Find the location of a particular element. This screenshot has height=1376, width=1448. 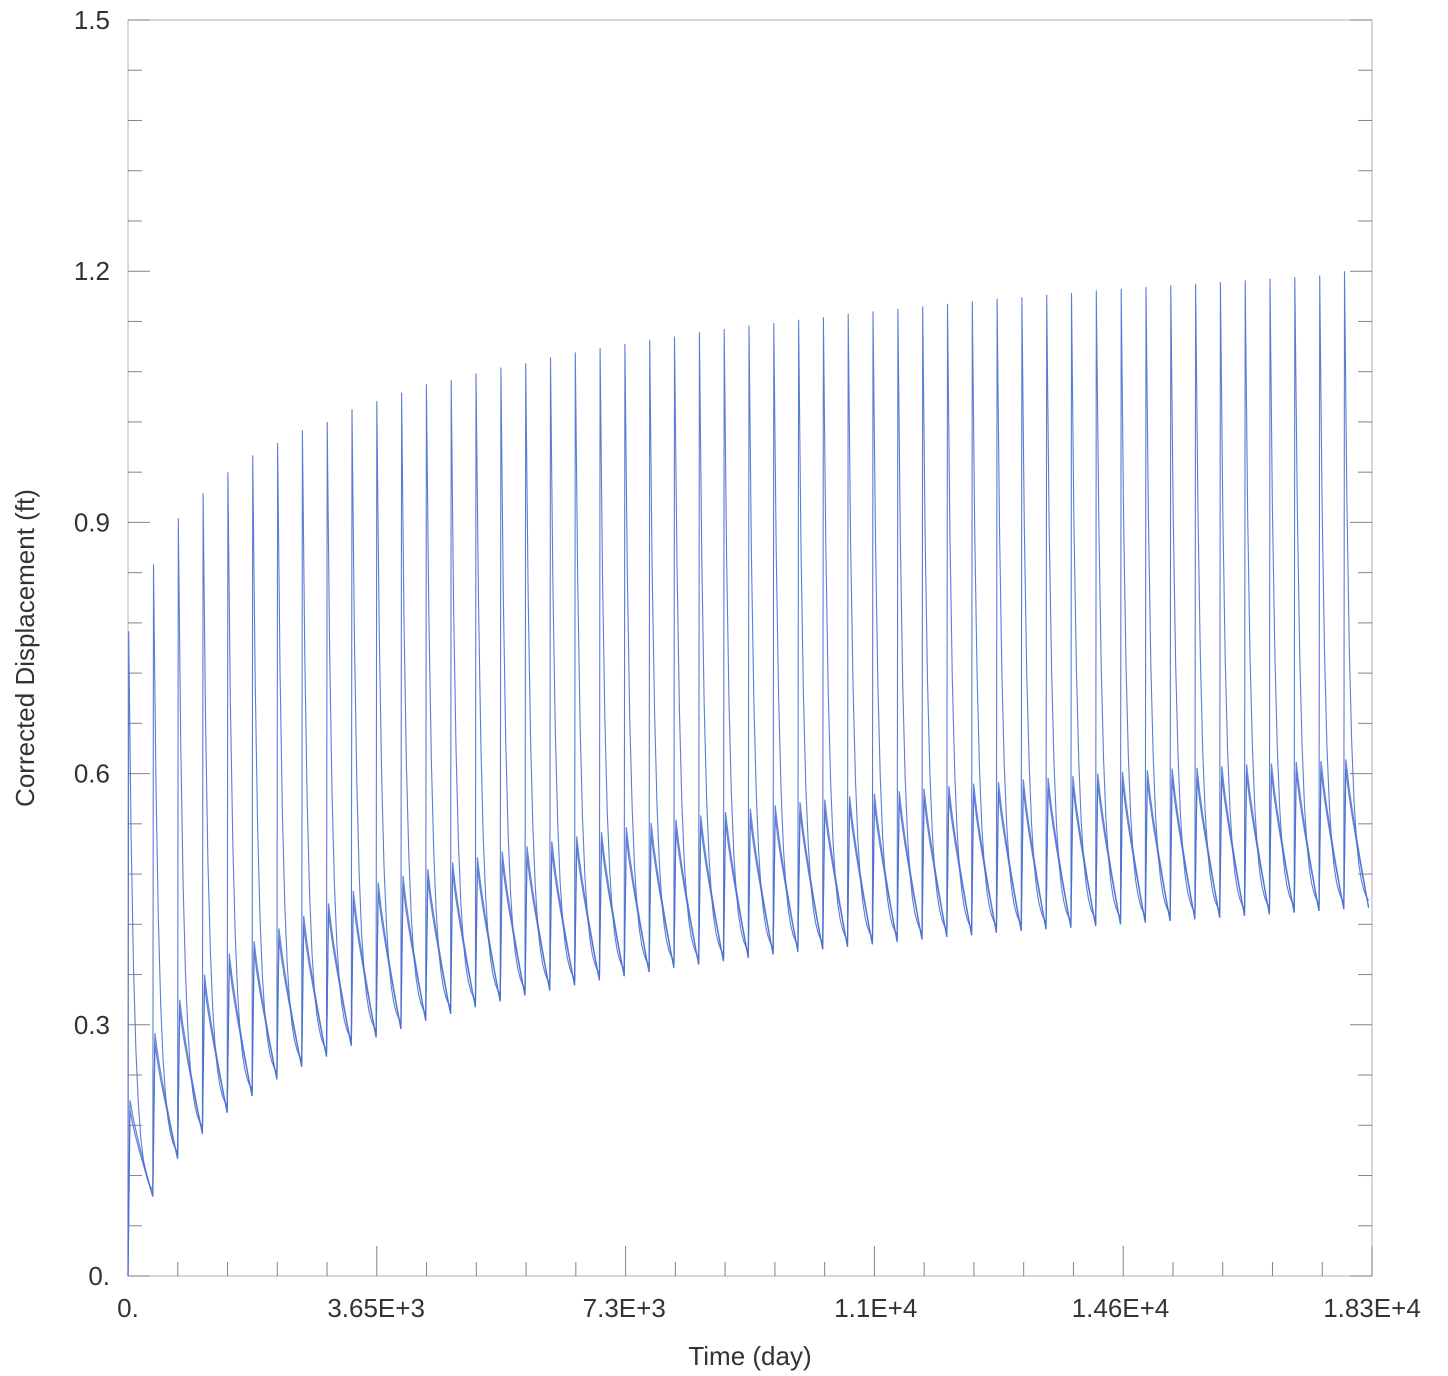

y-tick-label: 0. is located at coordinates (99, 1276).